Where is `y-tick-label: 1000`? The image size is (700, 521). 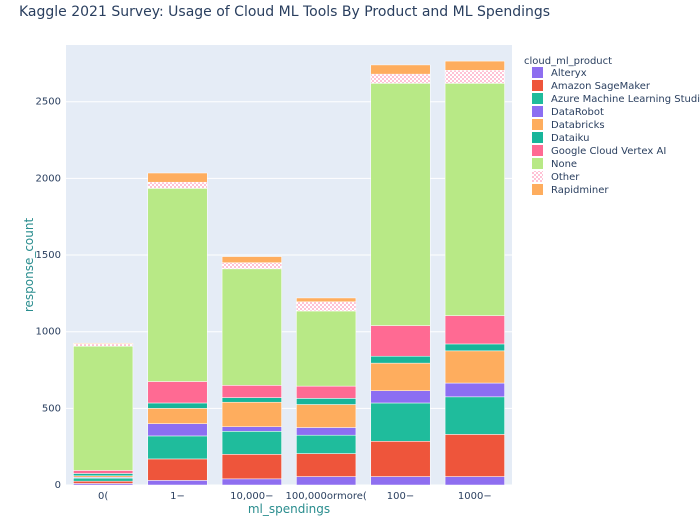
y-tick-label: 1000 is located at coordinates (48, 332).